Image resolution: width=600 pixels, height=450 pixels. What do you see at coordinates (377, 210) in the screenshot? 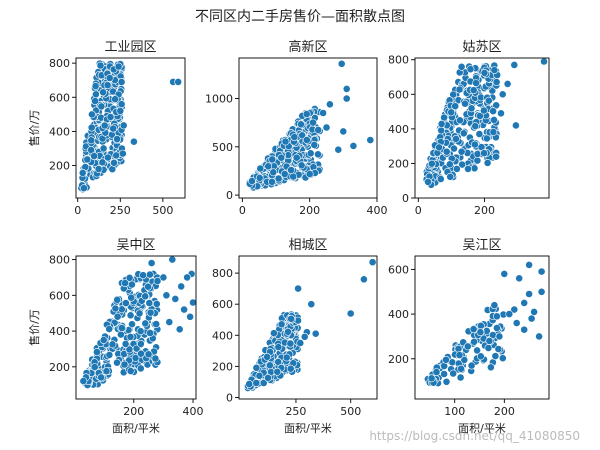
I see `x-tick-label: 400` at bounding box center [377, 210].